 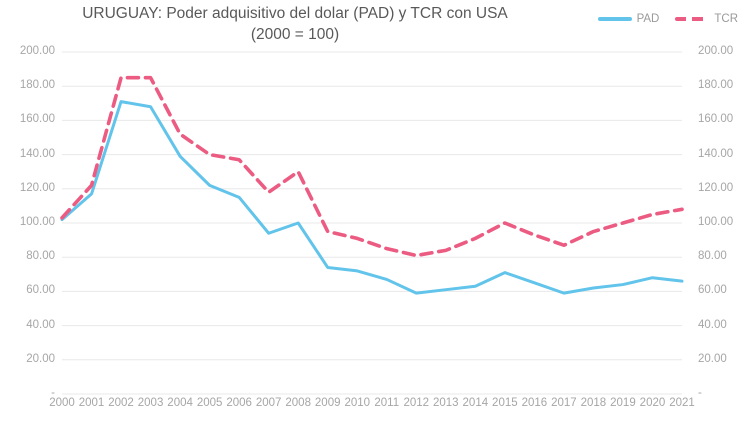 I want to click on legend-item-pad: PAD, so click(x=628, y=19).